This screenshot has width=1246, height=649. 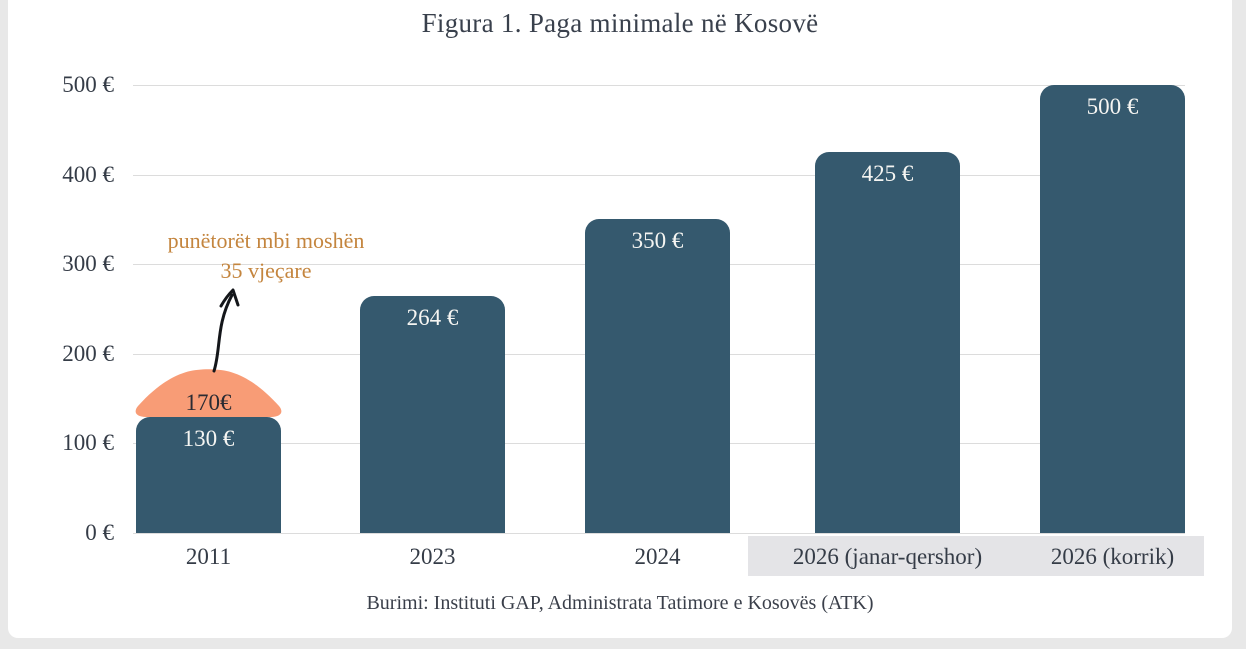 I want to click on x-tick-label: 2011, so click(x=208, y=556).